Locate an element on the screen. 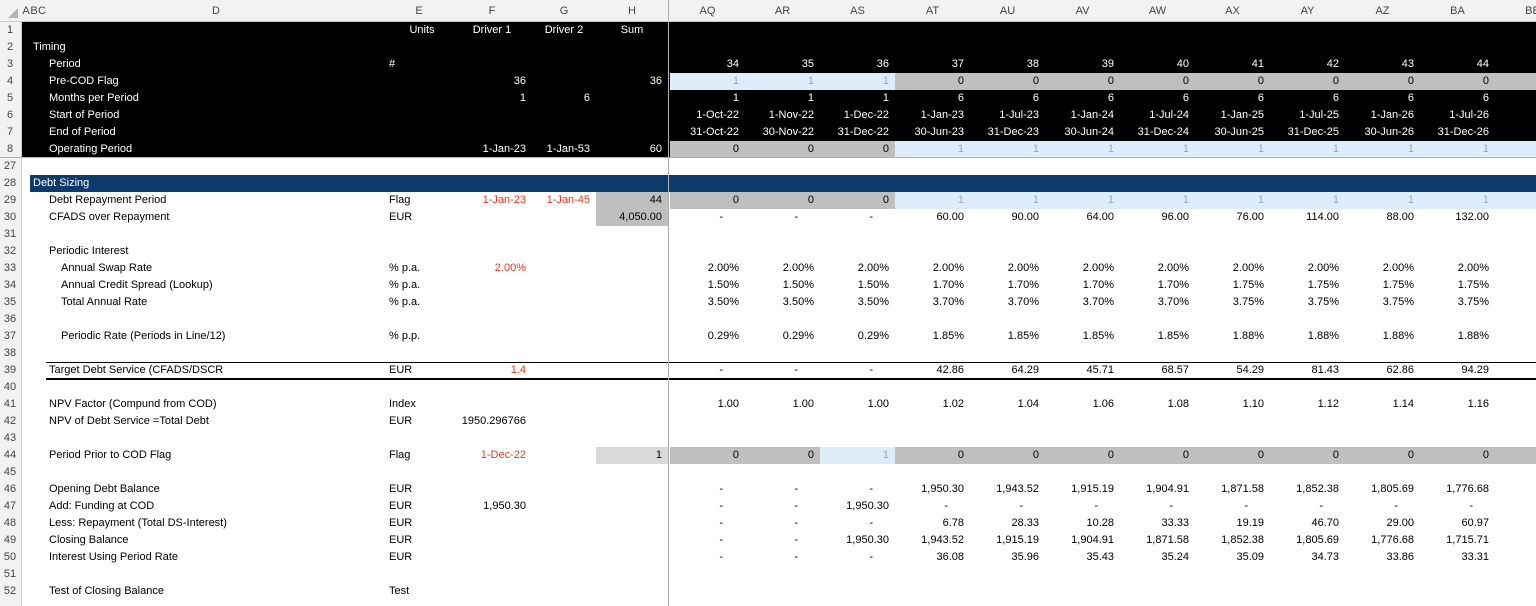 This screenshot has width=1536, height=606. cell: Sum is located at coordinates (632, 30).